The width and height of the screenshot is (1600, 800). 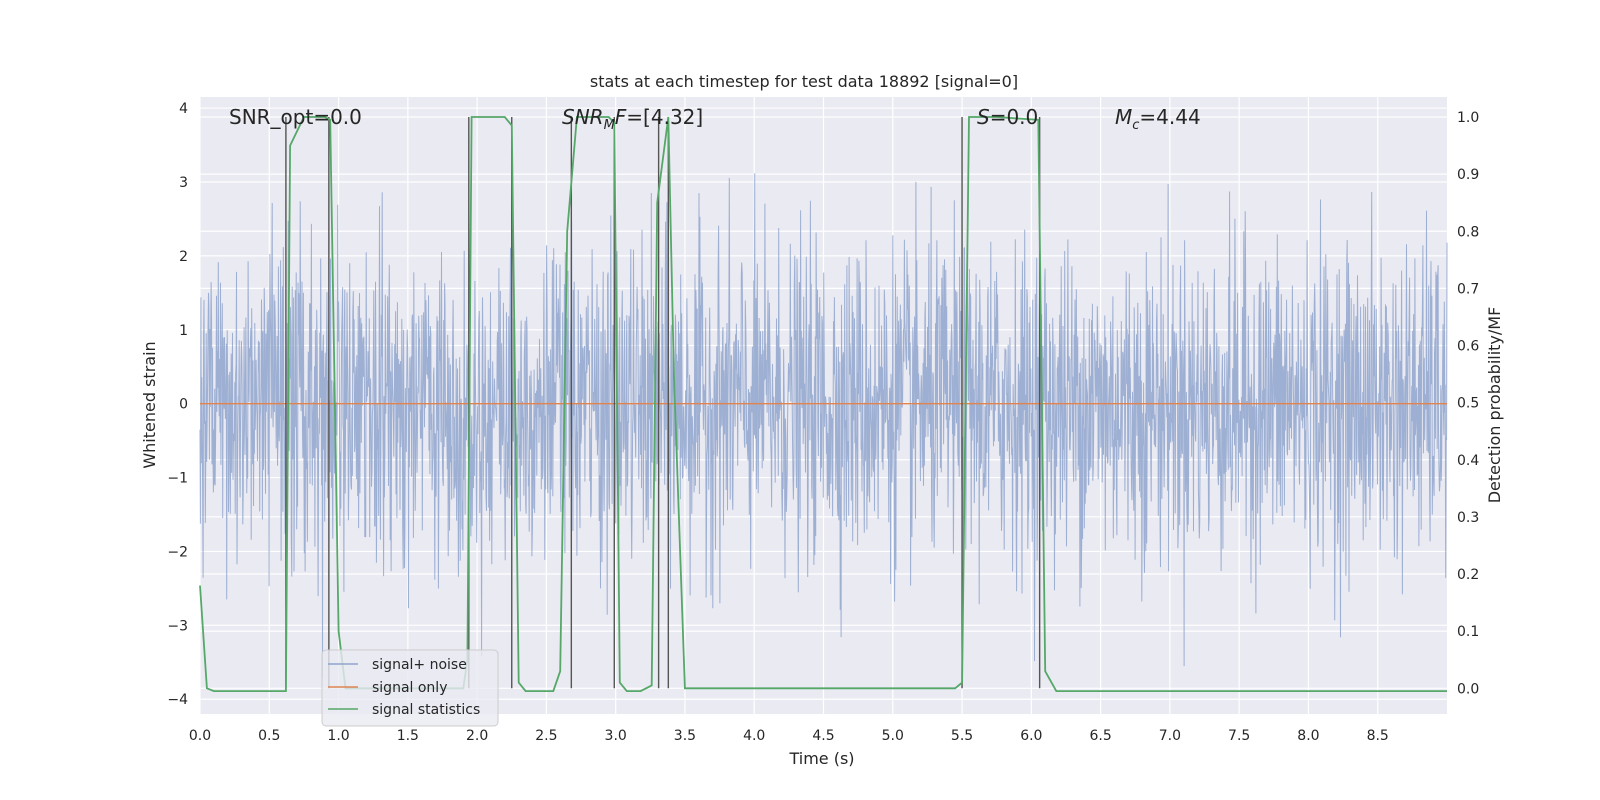 I want to click on x-tick-label: 5.0, so click(x=893, y=736).